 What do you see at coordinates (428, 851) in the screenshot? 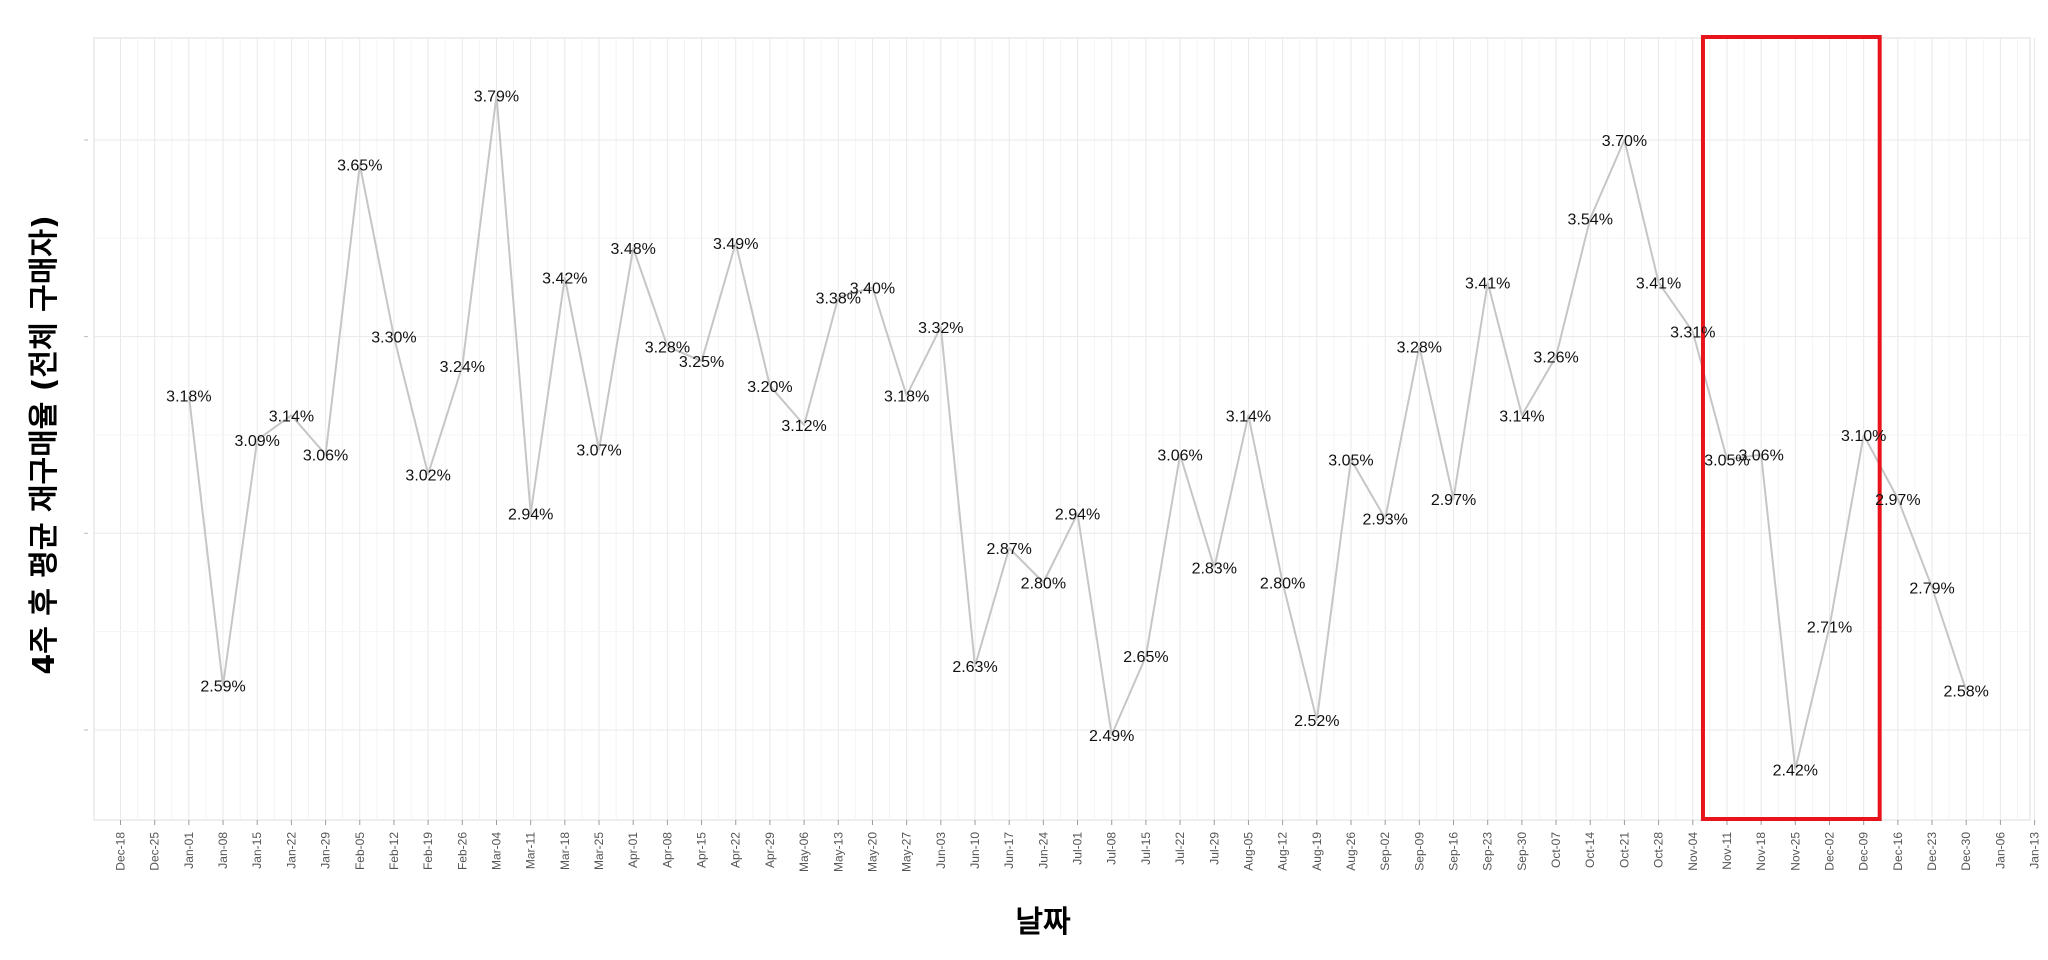
I see `x-tick-label: Feb-19` at bounding box center [428, 851].